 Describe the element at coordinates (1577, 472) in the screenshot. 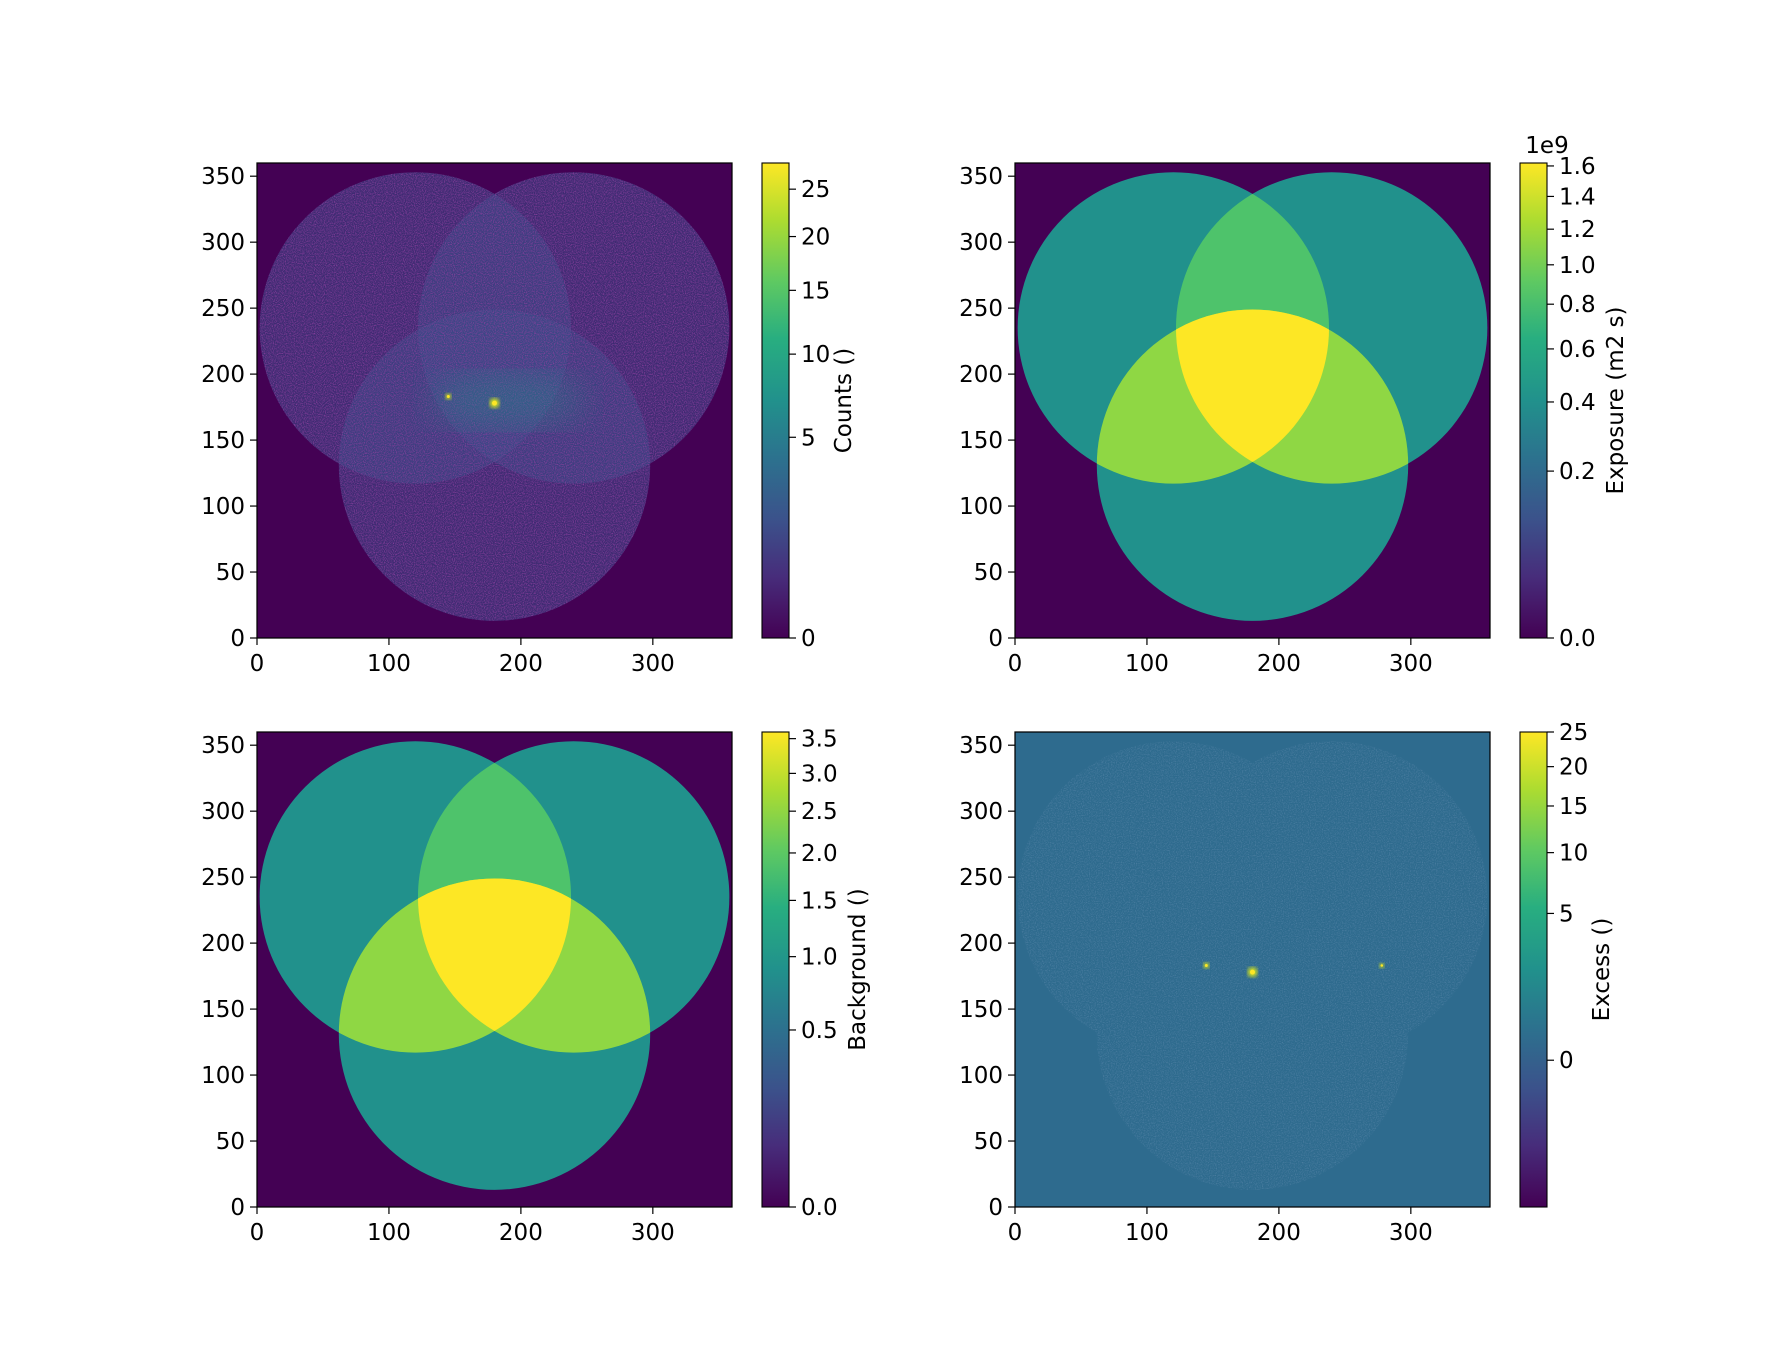

I see `colorbar-tick-label: 0.2` at that location.